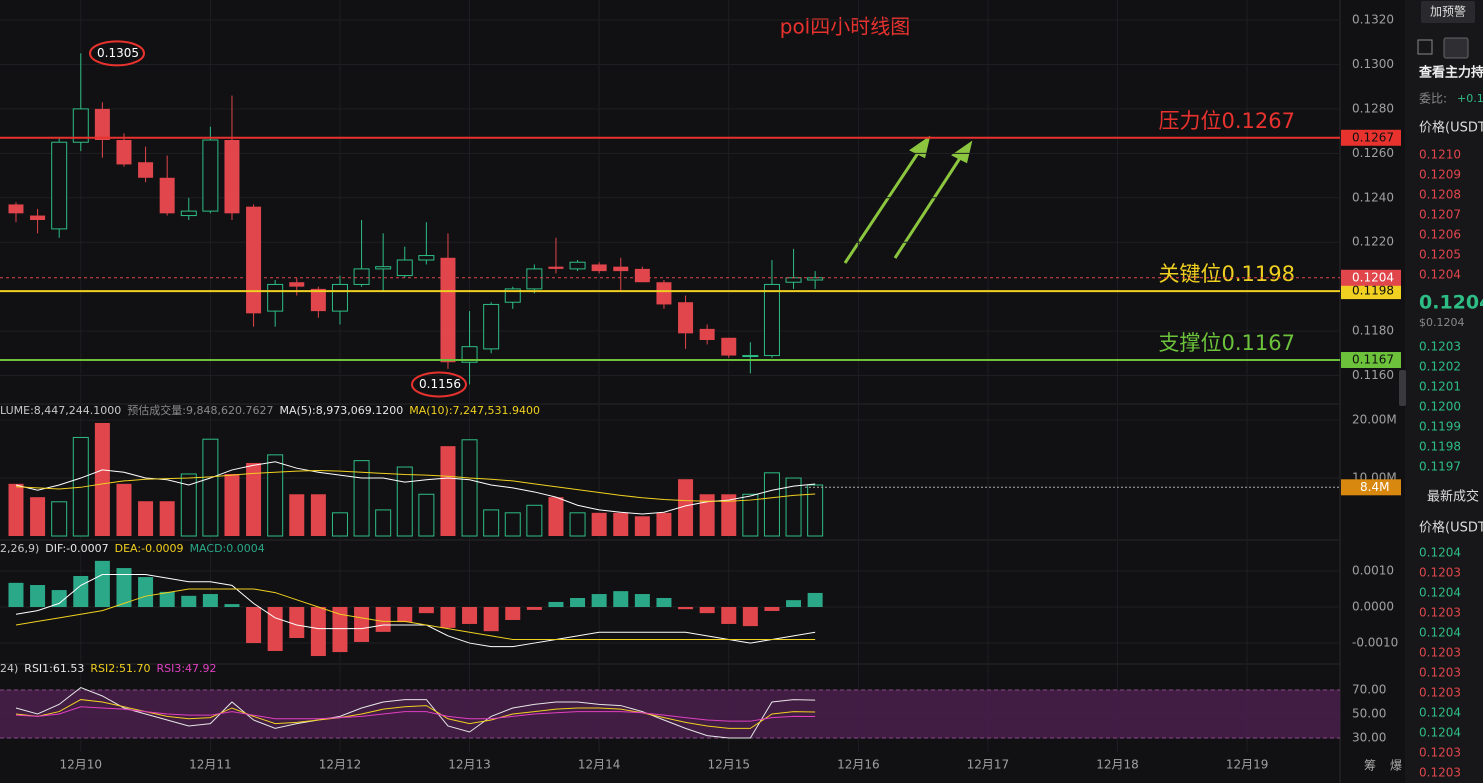  Describe the element at coordinates (120, 668) in the screenshot. I see `indicator-header: RSI2:51.70` at that location.